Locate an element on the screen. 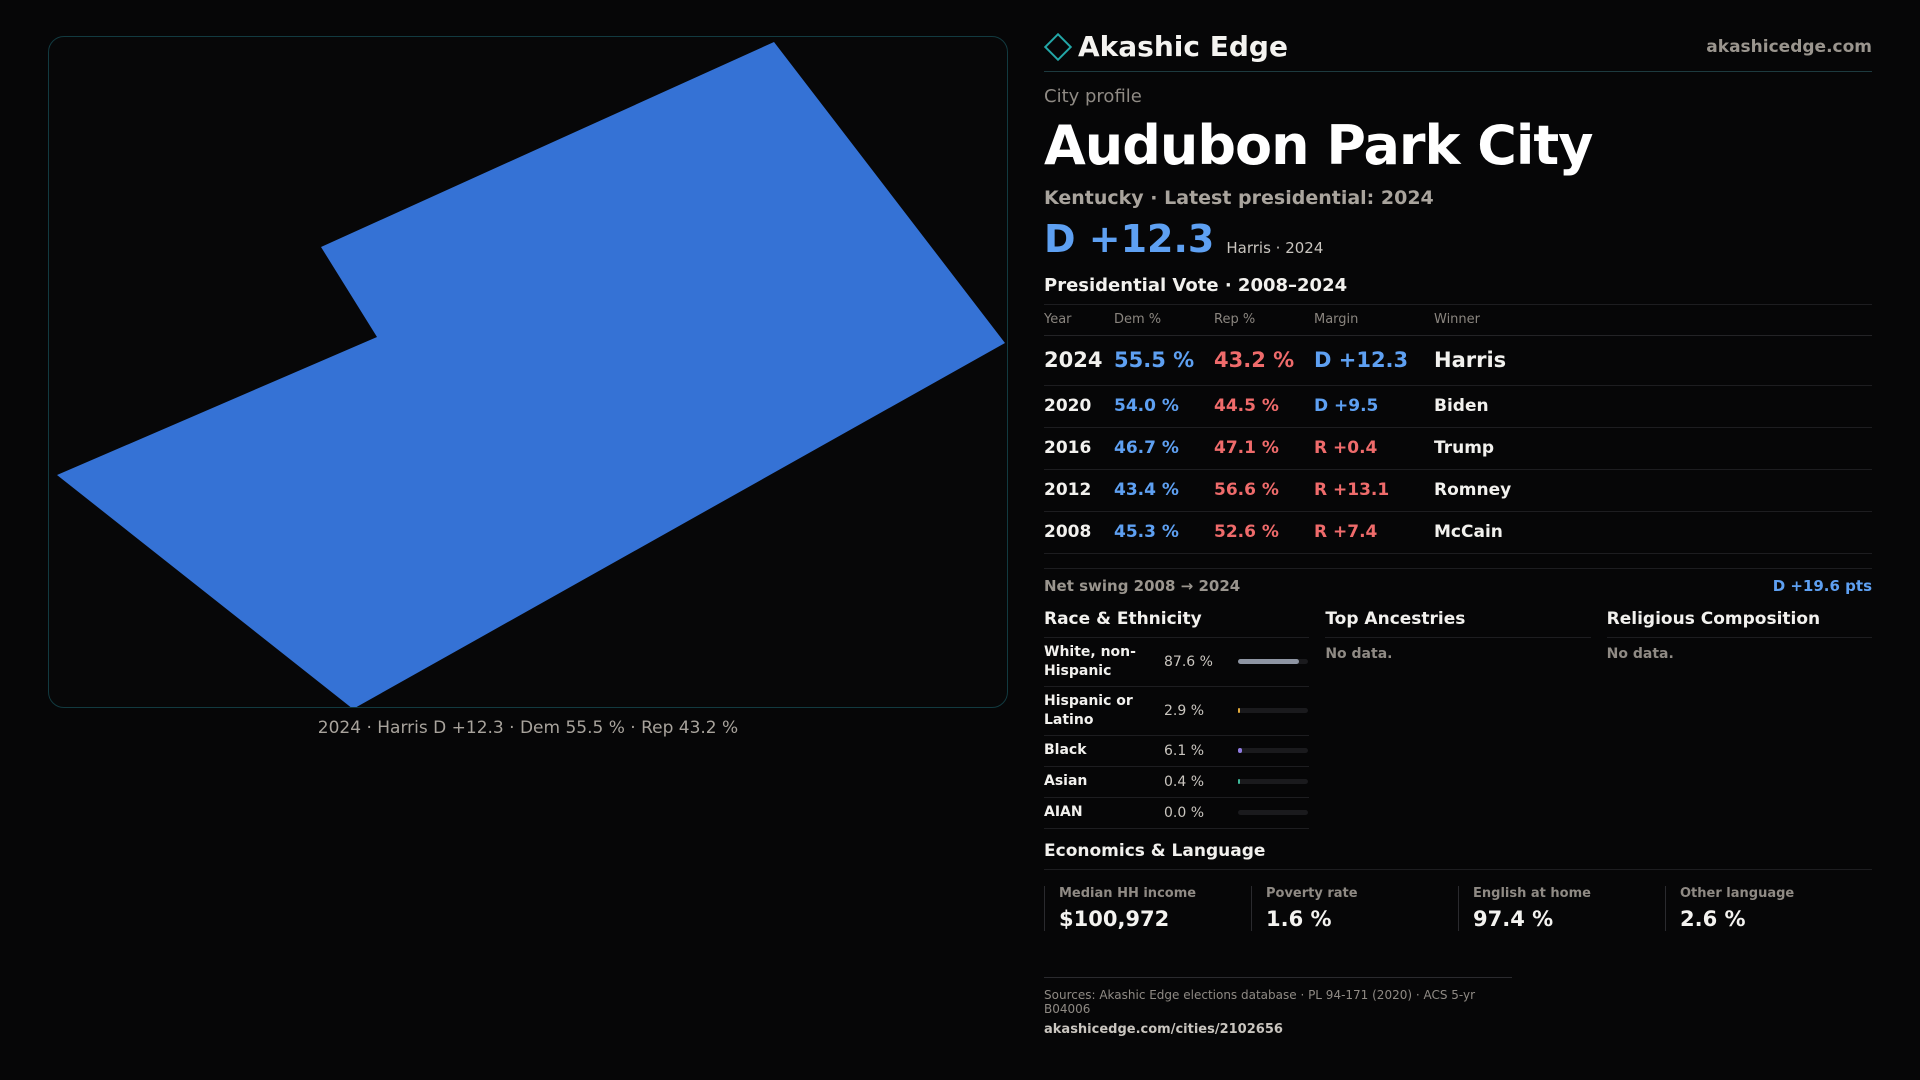 This screenshot has height=1080, width=1920. row-margin: R +7.4 is located at coordinates (1374, 532).